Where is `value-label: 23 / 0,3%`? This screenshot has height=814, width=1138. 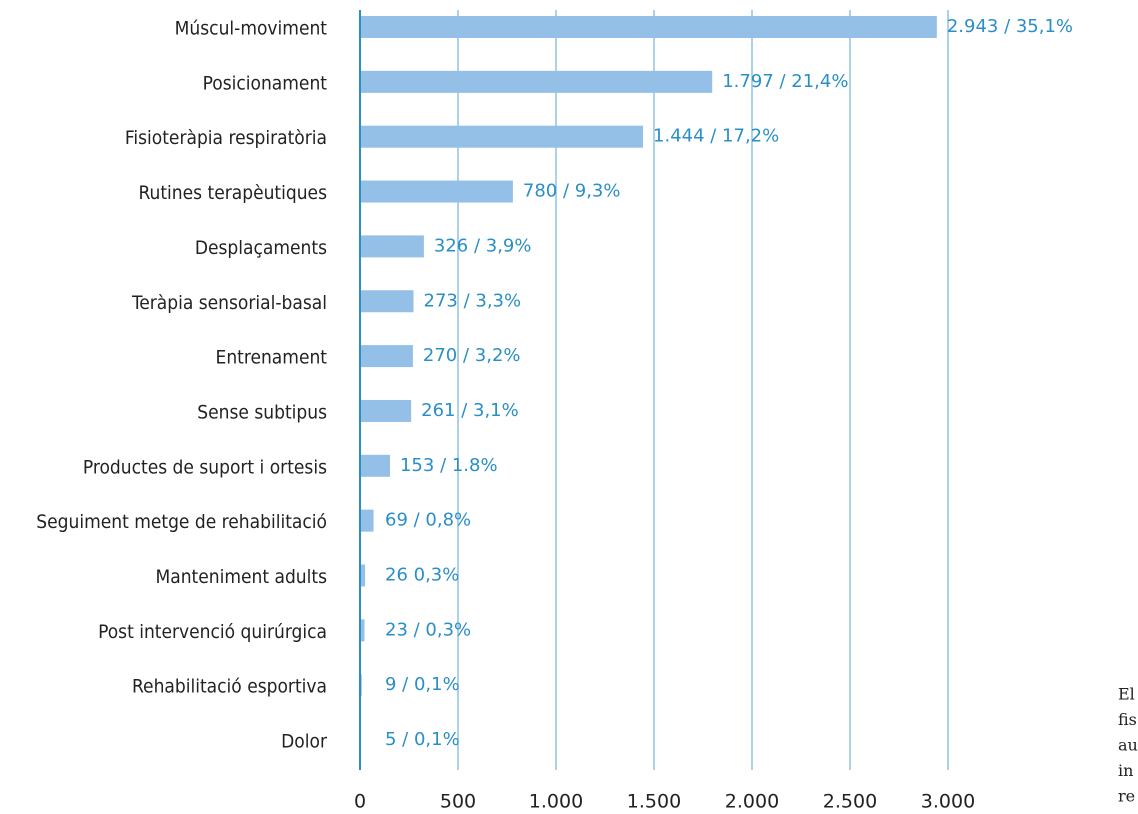
value-label: 23 / 0,3% is located at coordinates (428, 629).